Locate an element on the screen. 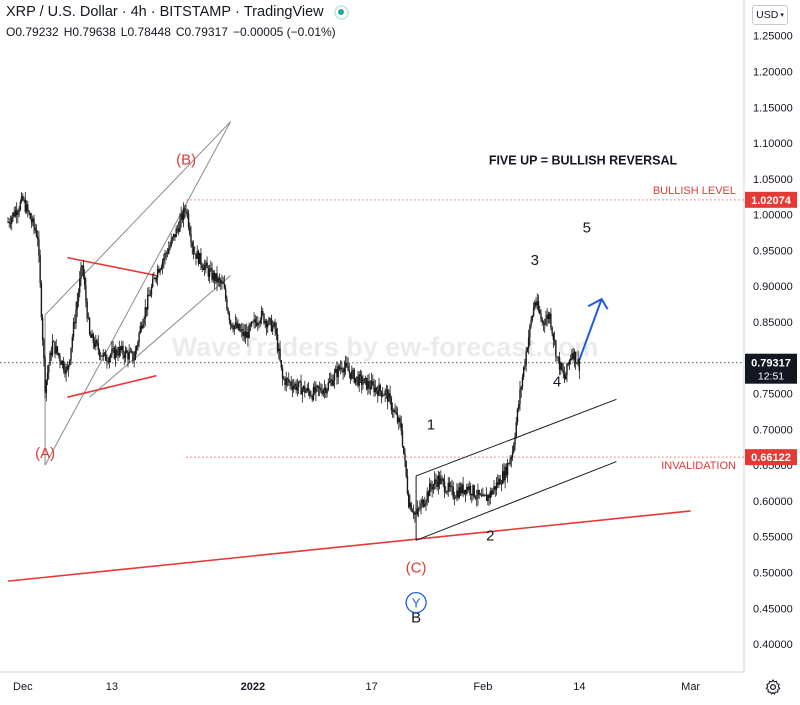  wave-channel-lower is located at coordinates (516, 501).